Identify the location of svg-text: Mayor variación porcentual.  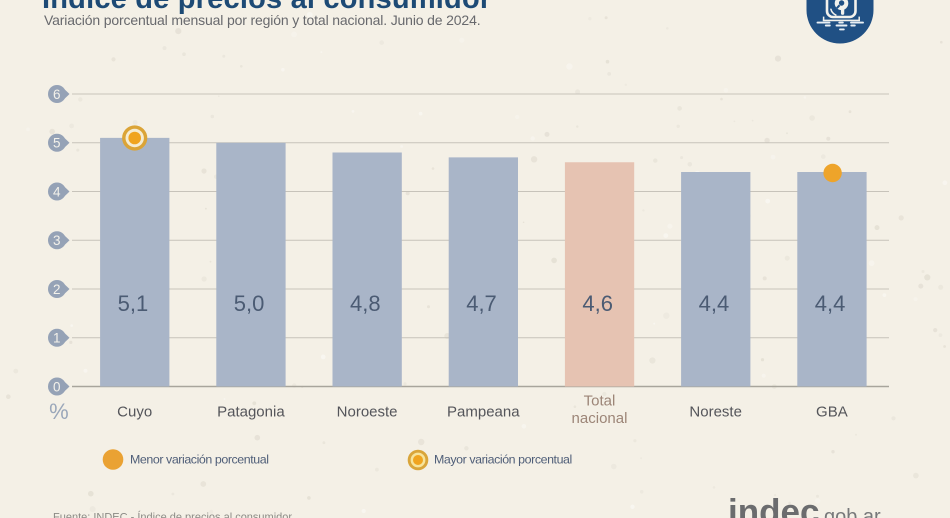
(503, 459).